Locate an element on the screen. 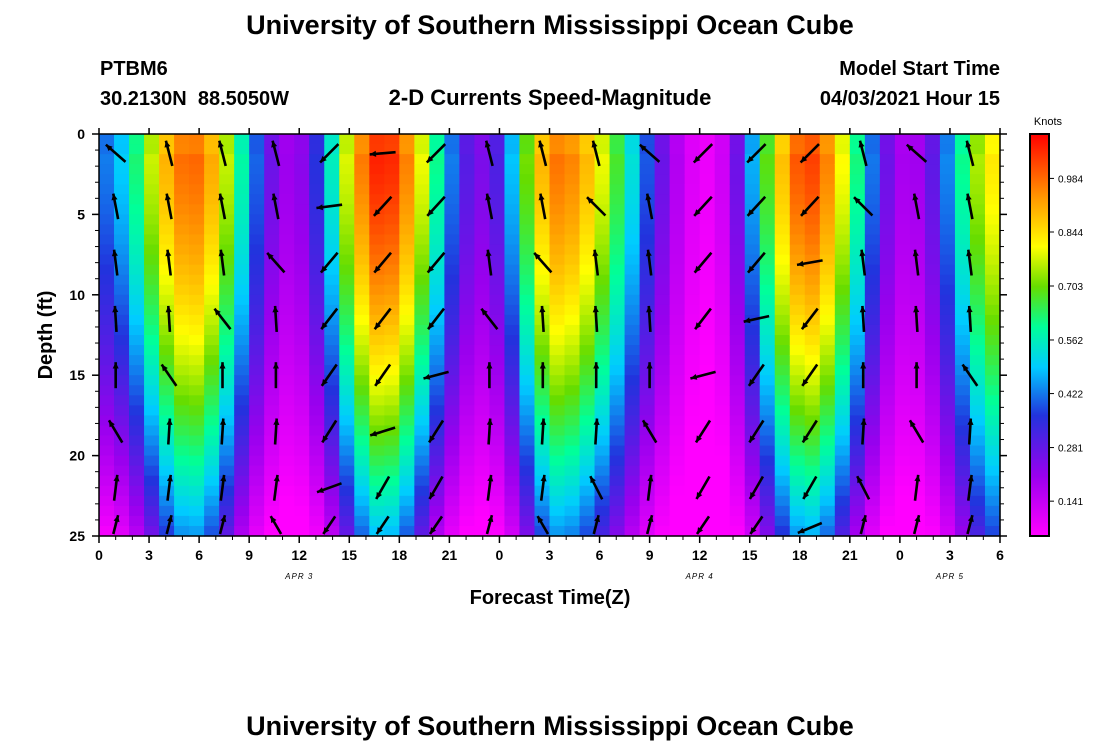 The height and width of the screenshot is (750, 1100). colorbar-tick-label: 0.562 is located at coordinates (1070, 341).